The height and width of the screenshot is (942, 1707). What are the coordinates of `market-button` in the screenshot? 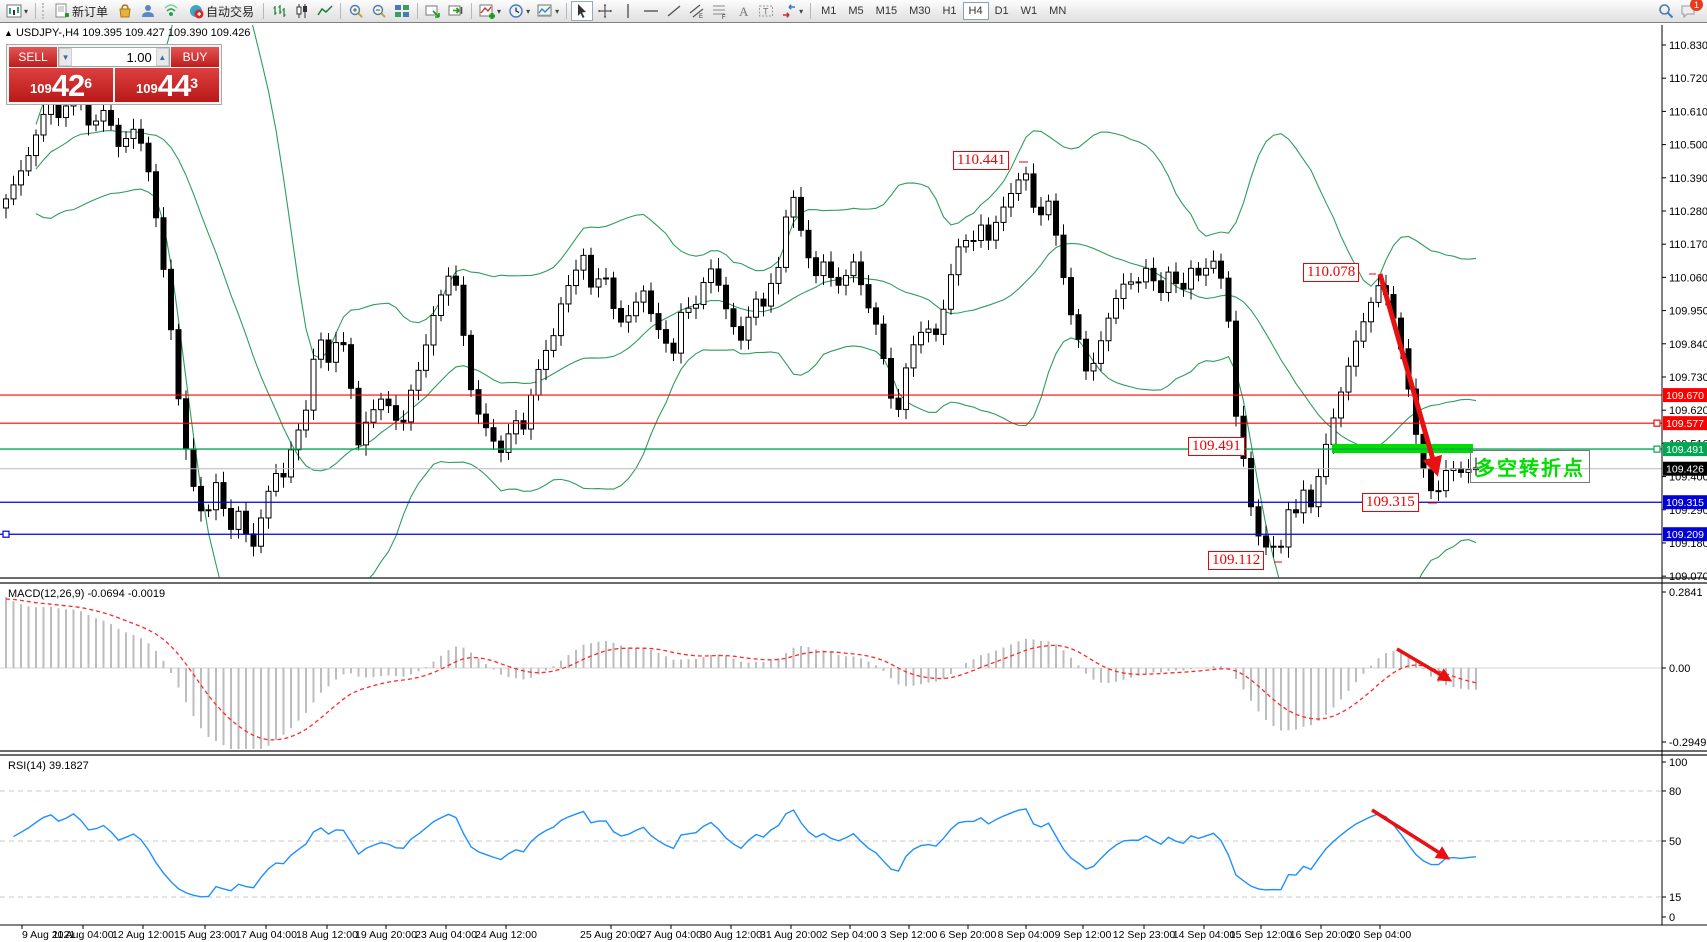 It's located at (125, 11).